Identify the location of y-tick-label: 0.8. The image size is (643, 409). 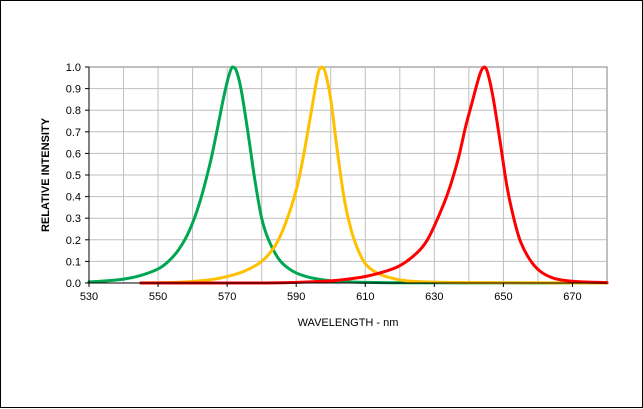
(73, 111).